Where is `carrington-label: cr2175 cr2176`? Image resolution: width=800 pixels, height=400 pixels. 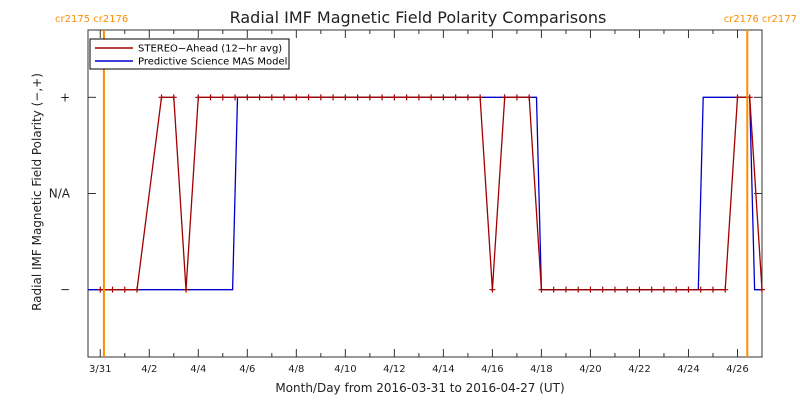 carrington-label: cr2175 cr2176 is located at coordinates (91, 19).